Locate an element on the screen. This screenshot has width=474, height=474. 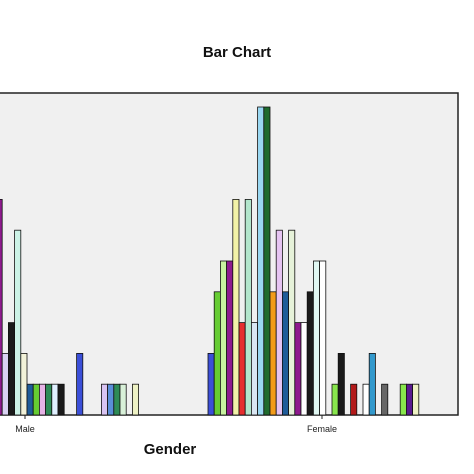
chart-title: Bar Chart is located at coordinates (237, 52).